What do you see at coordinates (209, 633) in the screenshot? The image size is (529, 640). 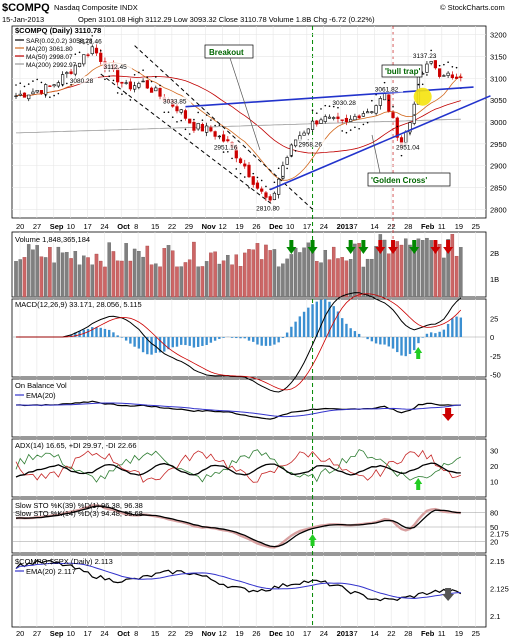 I see `x-tick-label: Nov` at bounding box center [209, 633].